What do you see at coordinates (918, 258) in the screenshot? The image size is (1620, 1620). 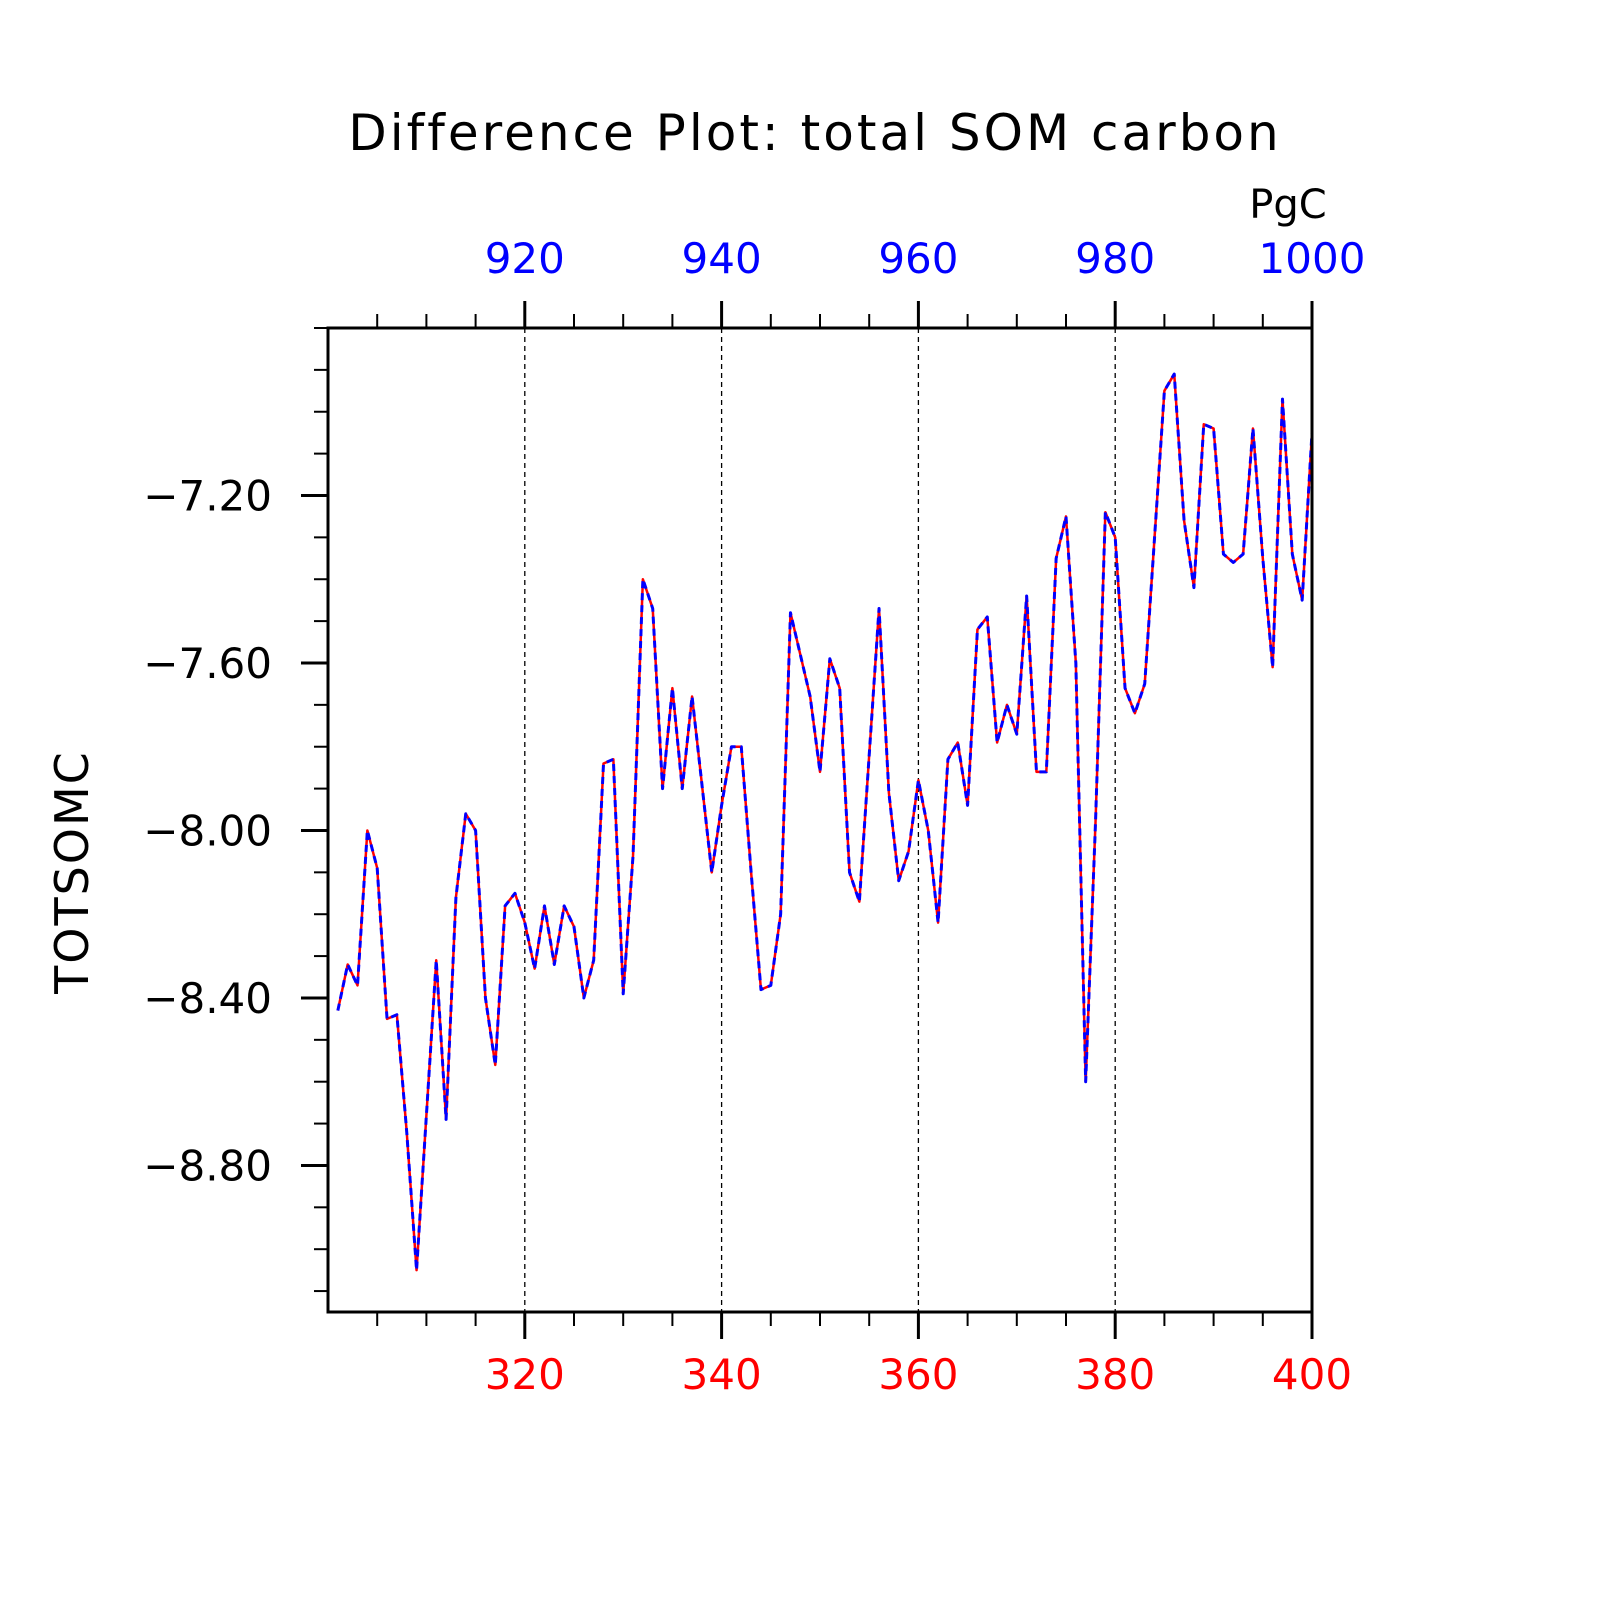 I see `x-tick-label-top: 960` at bounding box center [918, 258].